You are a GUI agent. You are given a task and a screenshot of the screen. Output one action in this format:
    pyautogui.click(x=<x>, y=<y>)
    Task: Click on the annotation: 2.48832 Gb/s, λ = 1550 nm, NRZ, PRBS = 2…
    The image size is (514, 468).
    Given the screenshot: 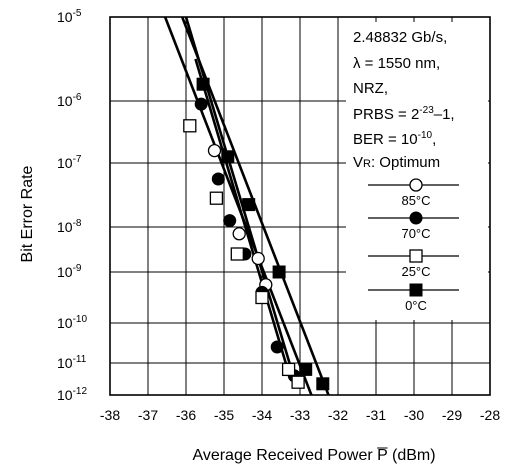 What is the action you would take?
    pyautogui.click(x=404, y=100)
    